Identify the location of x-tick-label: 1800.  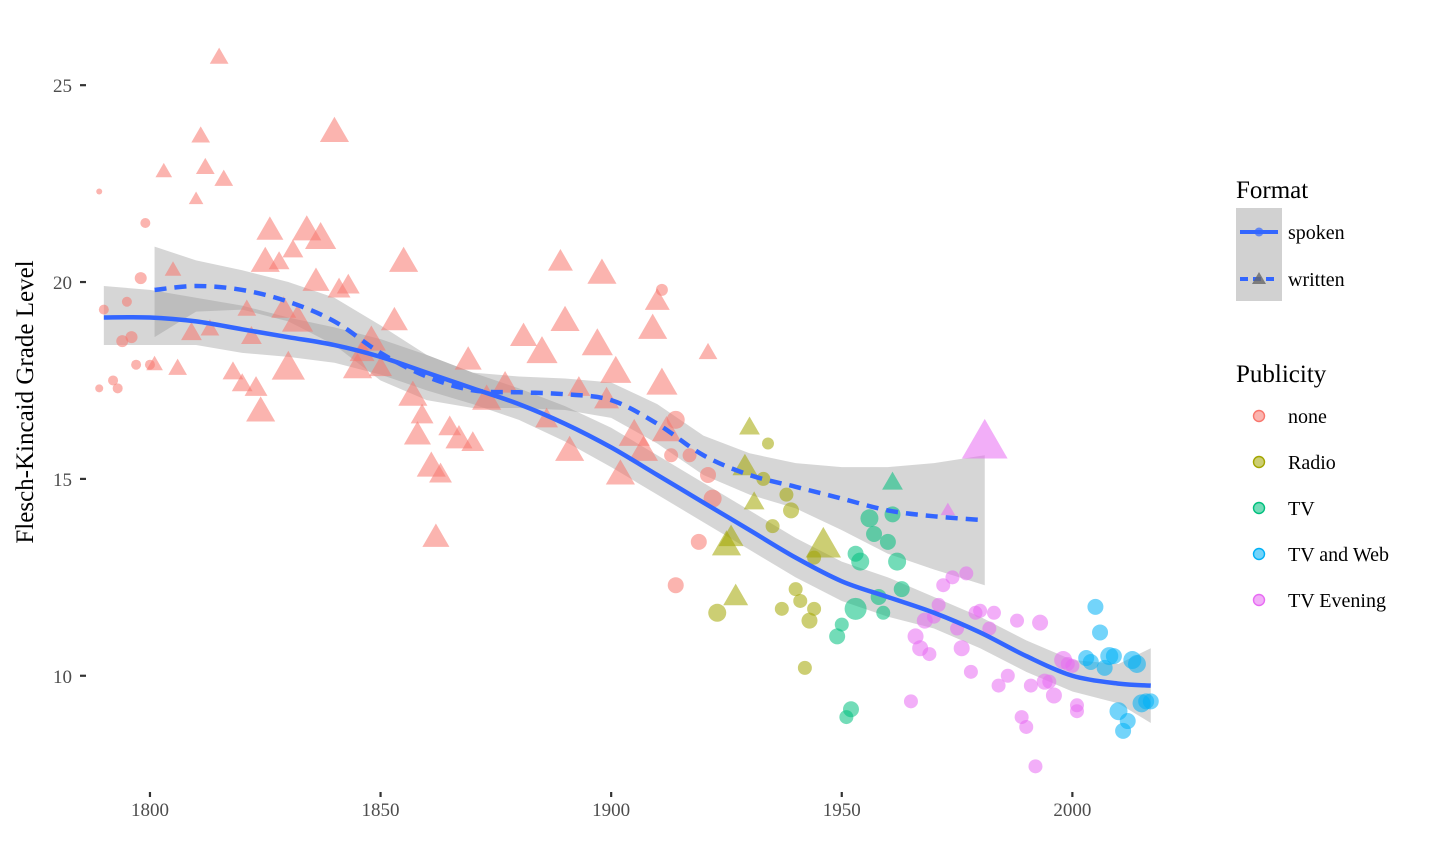
(150, 810).